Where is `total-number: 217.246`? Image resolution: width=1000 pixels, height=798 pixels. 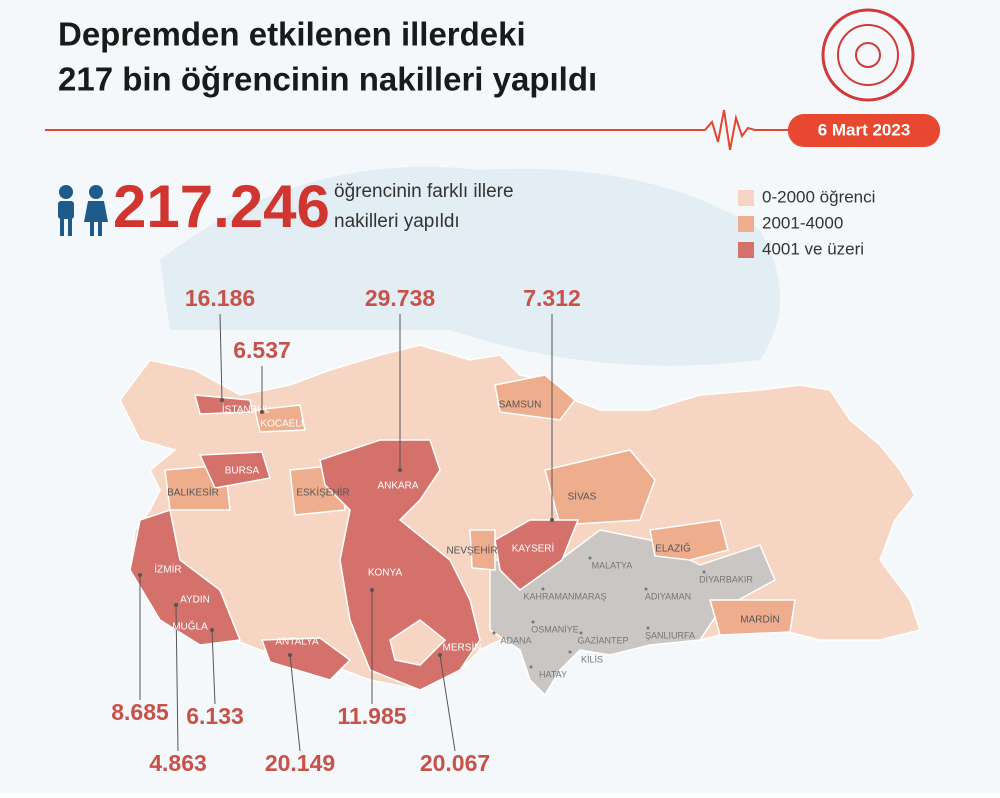
total-number: 217.246 is located at coordinates (221, 206).